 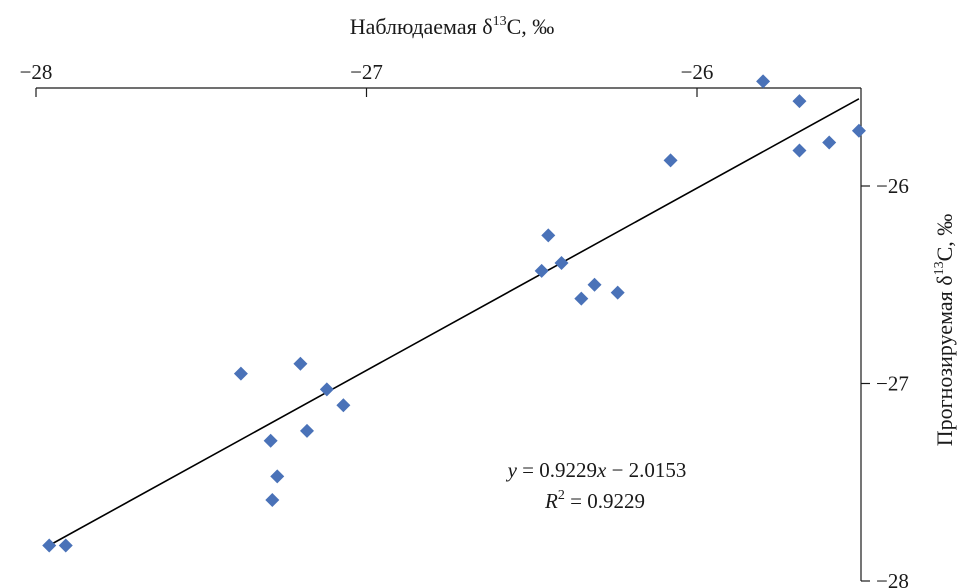 What do you see at coordinates (512, 470) in the screenshot?
I see `equation-y: y` at bounding box center [512, 470].